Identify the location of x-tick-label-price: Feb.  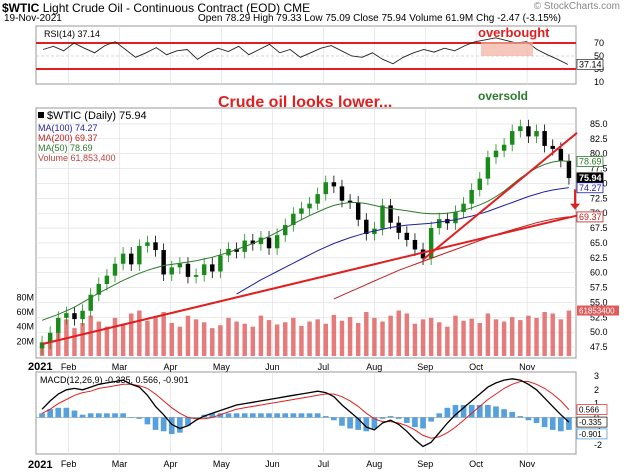
(69, 367).